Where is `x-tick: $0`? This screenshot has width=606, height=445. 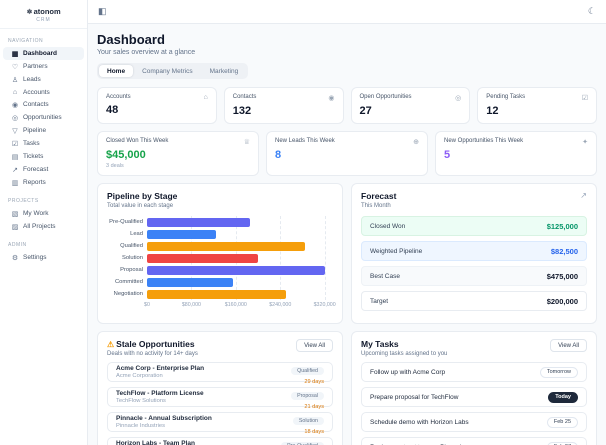 x-tick: $0 is located at coordinates (147, 305).